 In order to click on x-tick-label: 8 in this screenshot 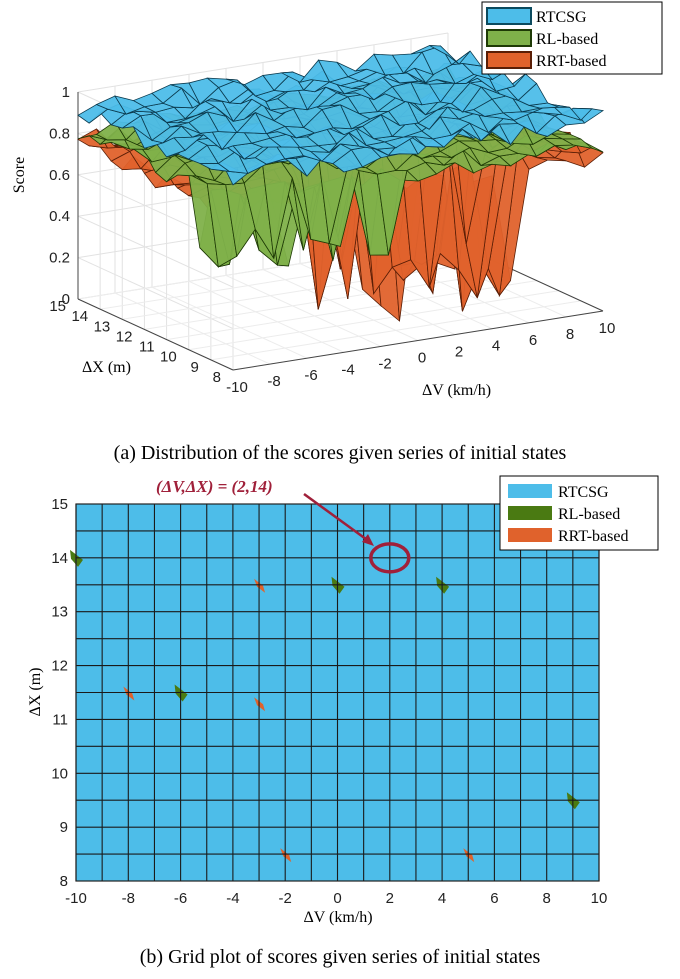, I will do `click(570, 334)`.